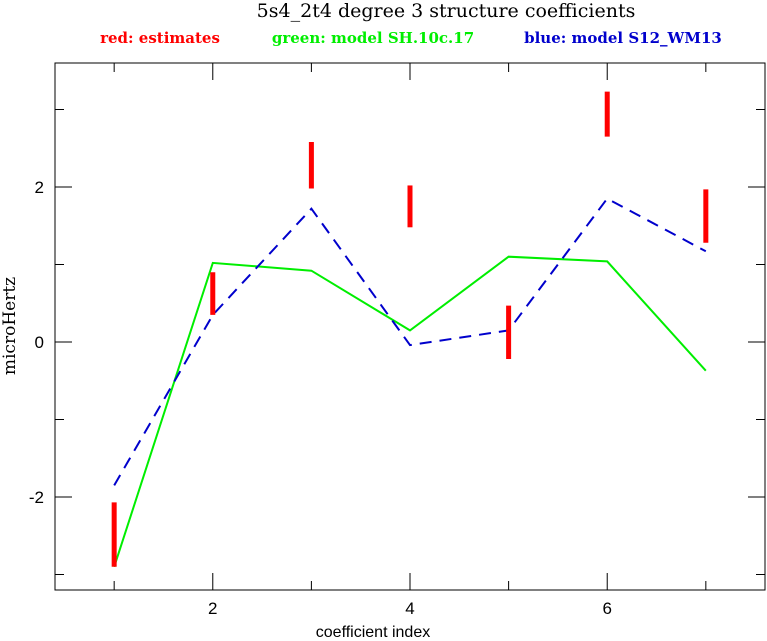 The image size is (767, 641). I want to click on legend-green-model: green: model SH.10c.17, so click(373, 38).